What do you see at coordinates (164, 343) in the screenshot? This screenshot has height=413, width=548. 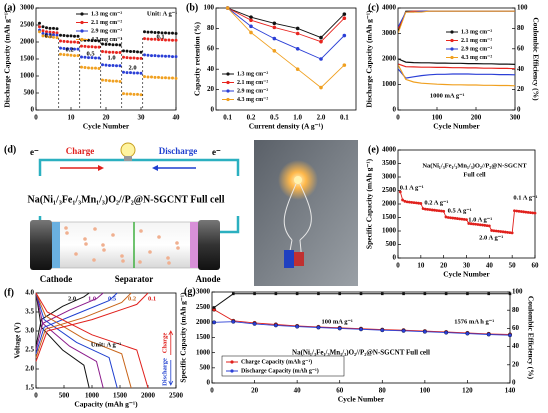 I see `annotation: Charge` at bounding box center [164, 343].